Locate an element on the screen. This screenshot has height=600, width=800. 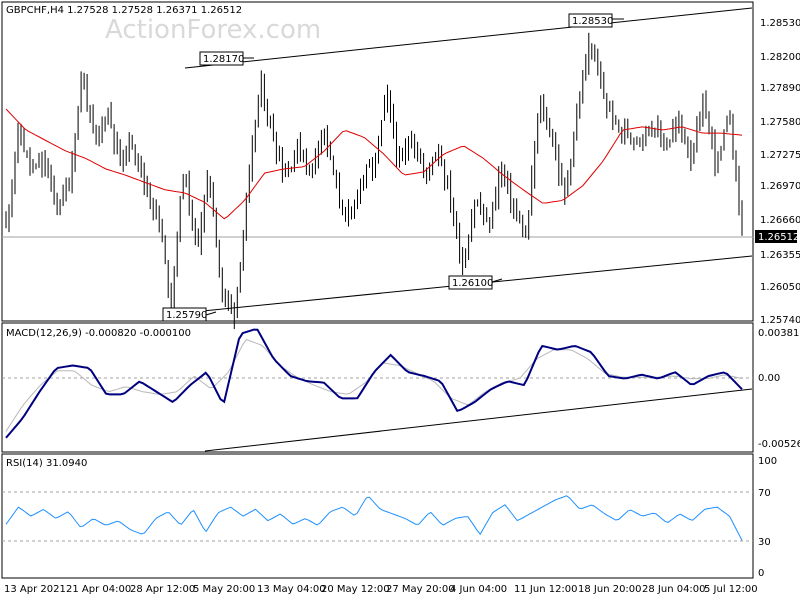
price-tick-label: 1.28200 is located at coordinates (780, 57).